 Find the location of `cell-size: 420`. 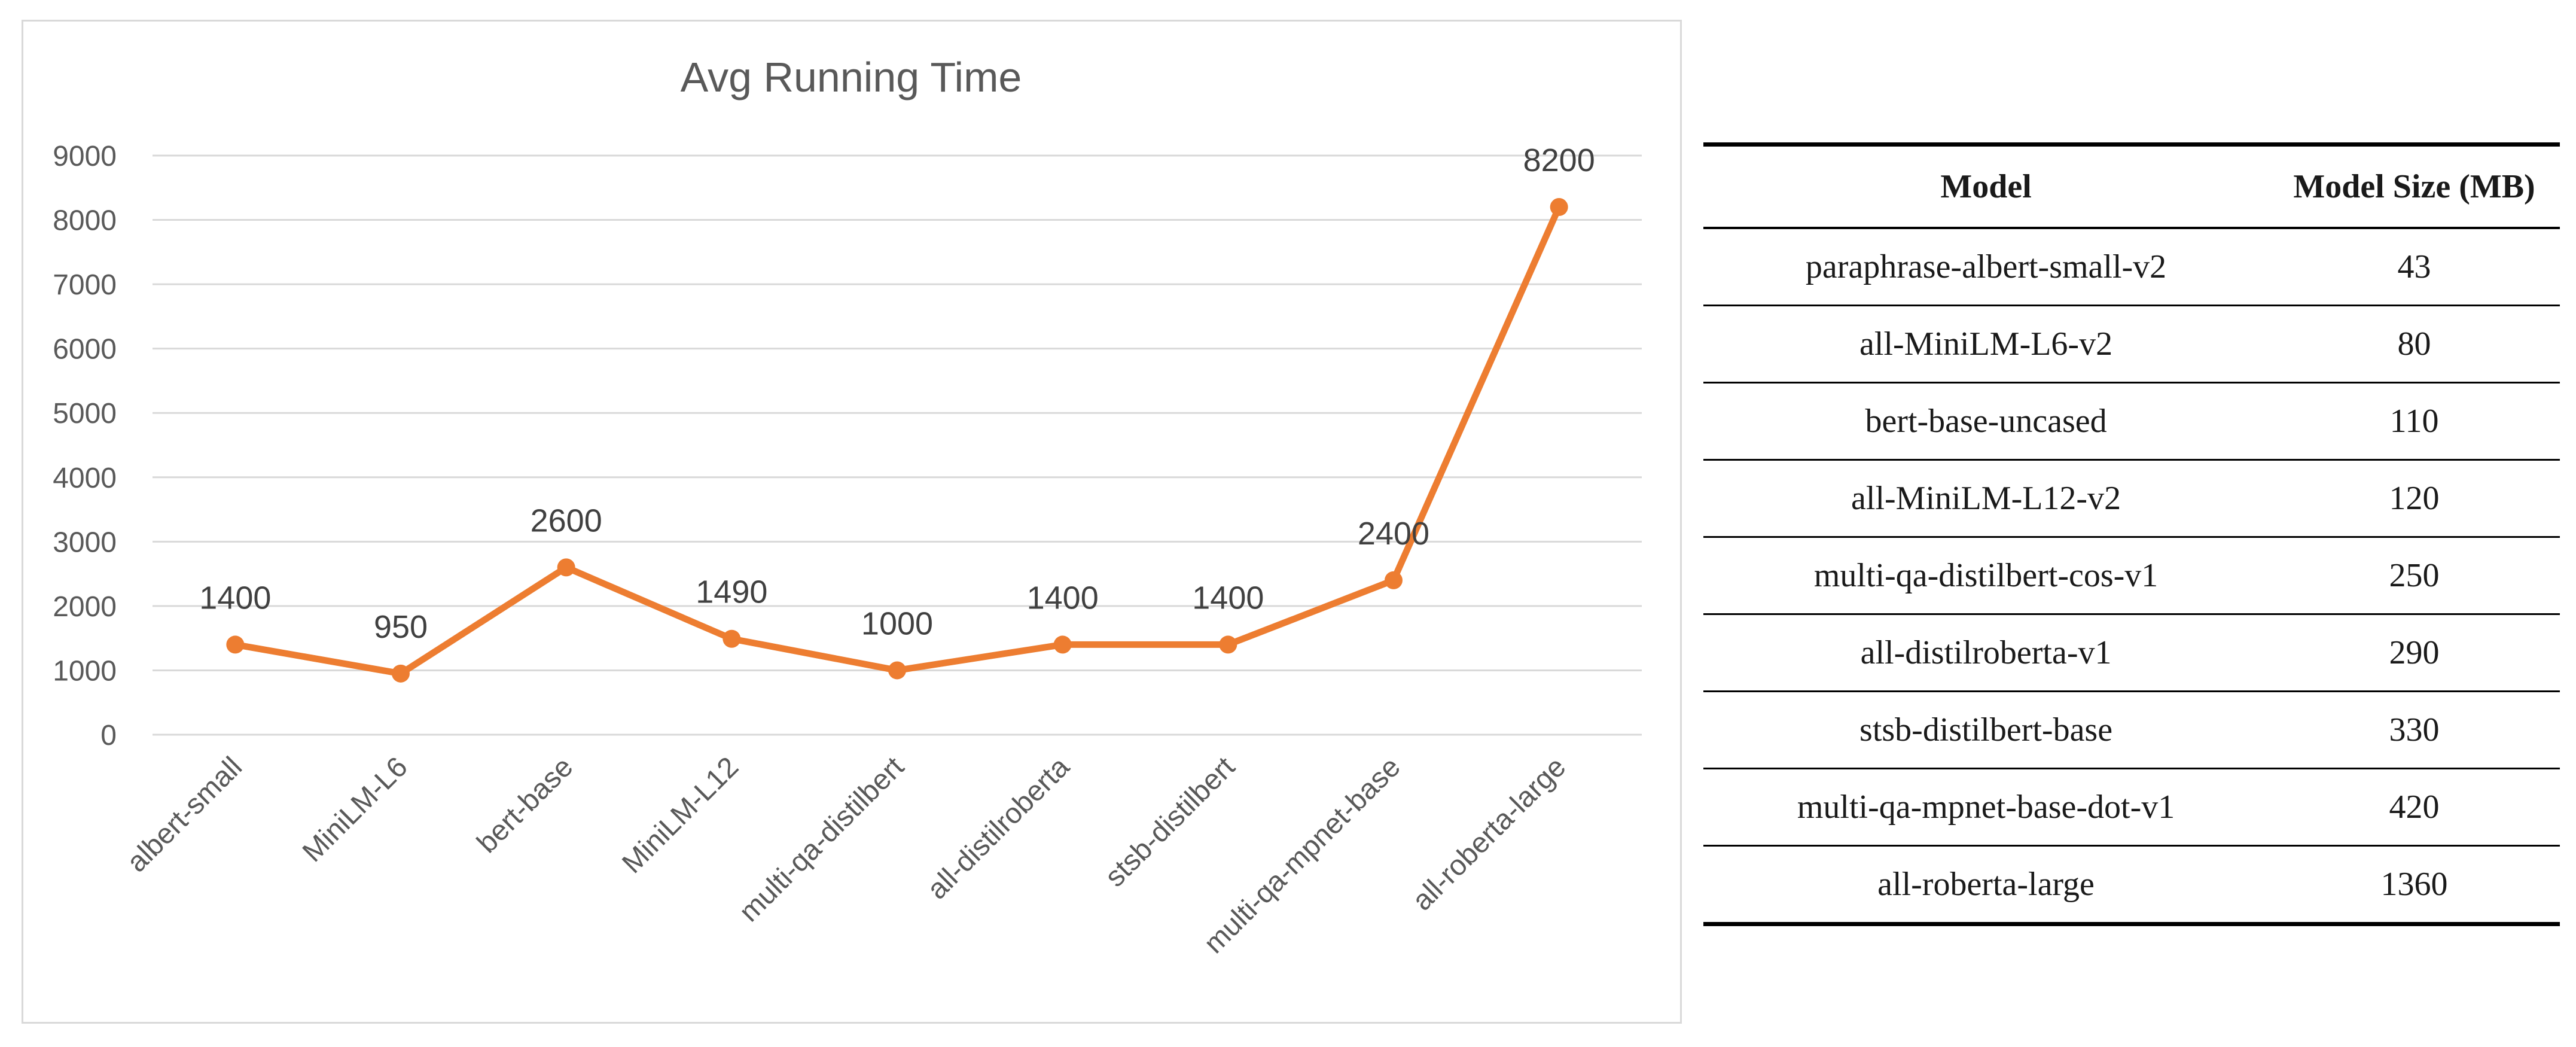

cell-size: 420 is located at coordinates (2414, 807).